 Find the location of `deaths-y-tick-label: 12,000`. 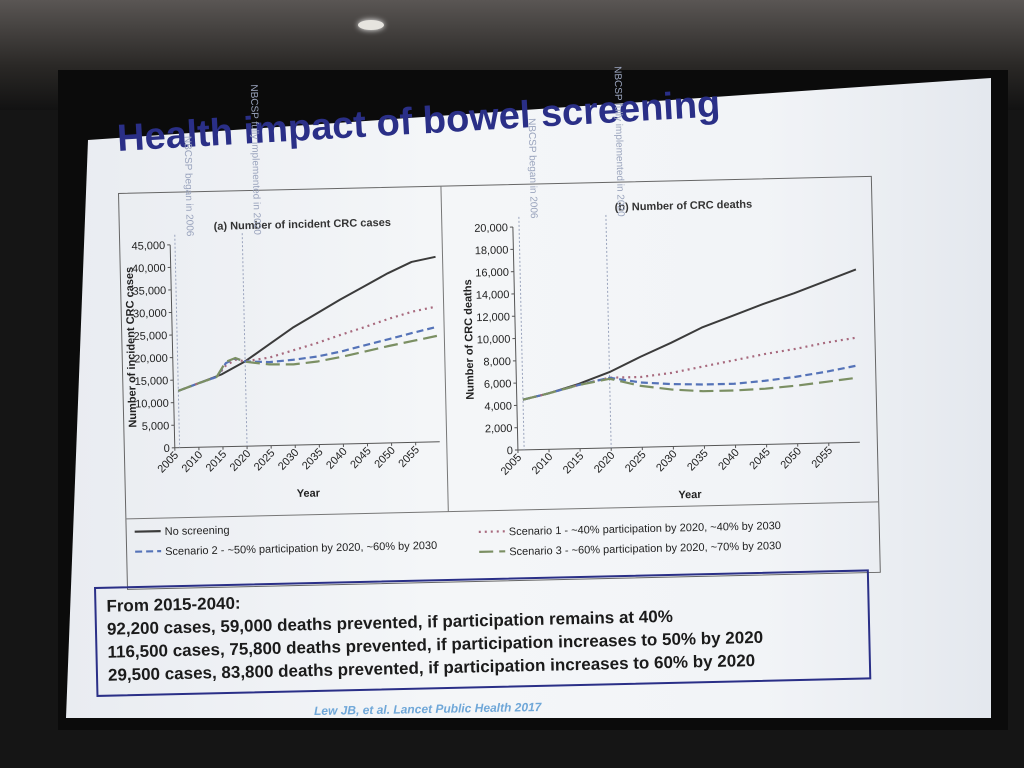

deaths-y-tick-label: 12,000 is located at coordinates (493, 317).